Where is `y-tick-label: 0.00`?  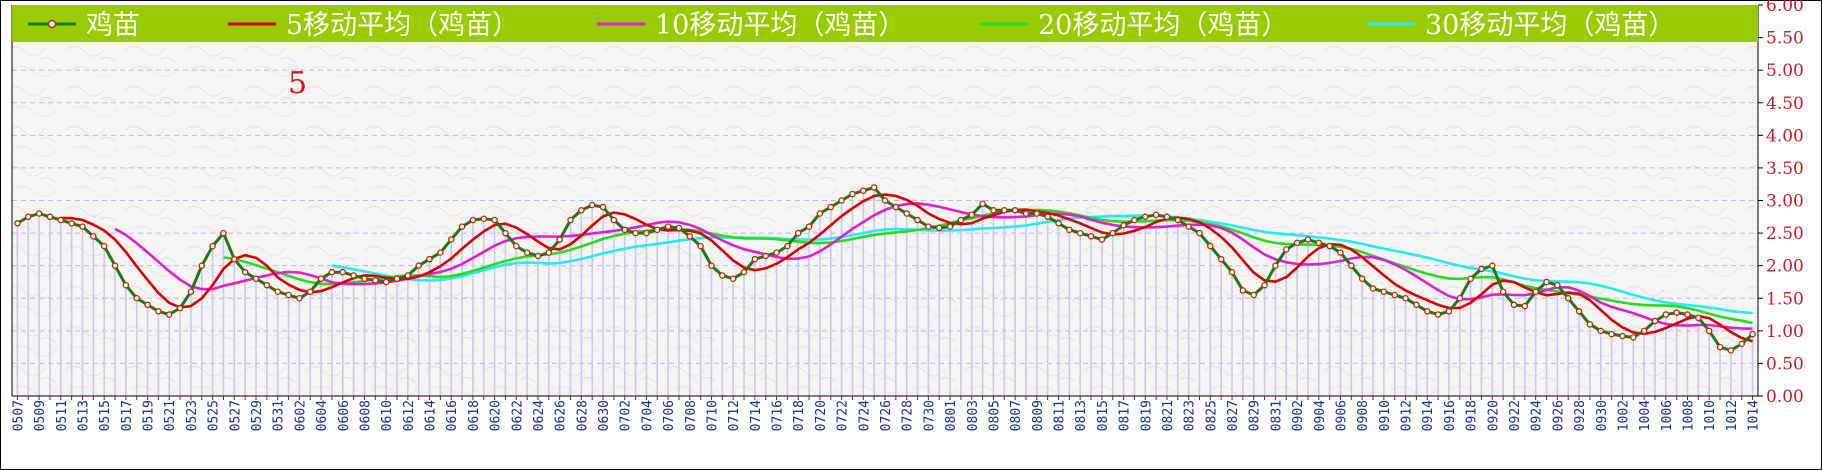
y-tick-label: 0.00 is located at coordinates (1785, 397).